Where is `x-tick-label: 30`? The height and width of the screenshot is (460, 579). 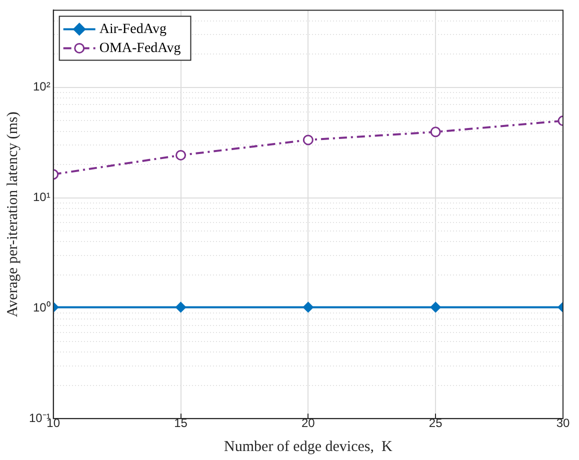
x-tick-label: 30 is located at coordinates (563, 423).